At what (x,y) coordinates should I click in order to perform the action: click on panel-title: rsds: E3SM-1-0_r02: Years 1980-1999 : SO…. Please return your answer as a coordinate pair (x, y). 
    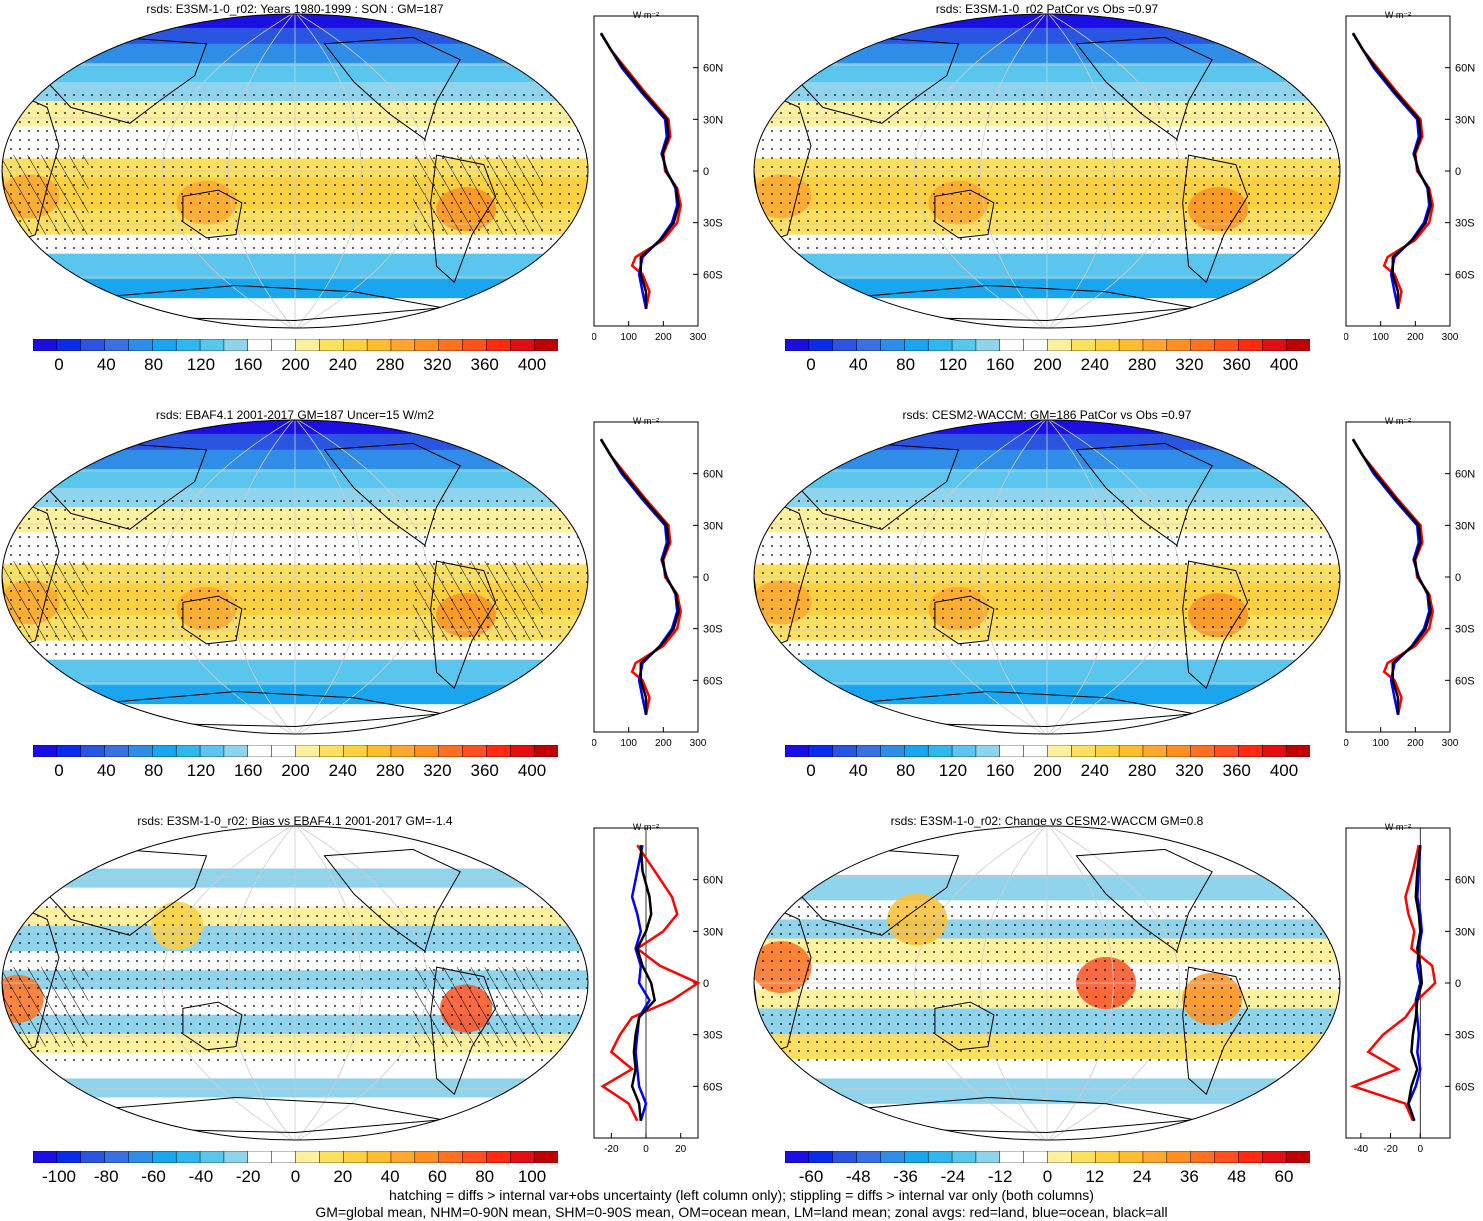
    Looking at the image, I should click on (295, 9).